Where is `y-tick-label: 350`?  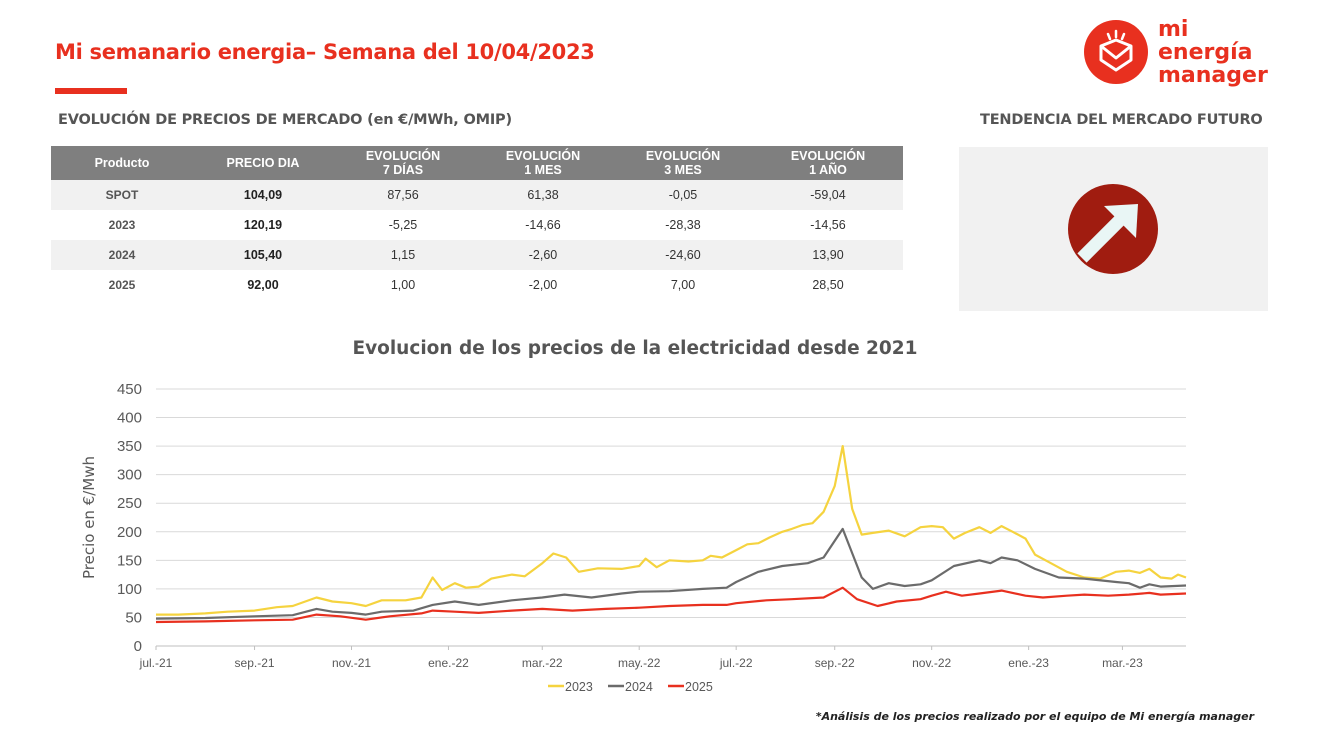
y-tick-label: 350 is located at coordinates (129, 446).